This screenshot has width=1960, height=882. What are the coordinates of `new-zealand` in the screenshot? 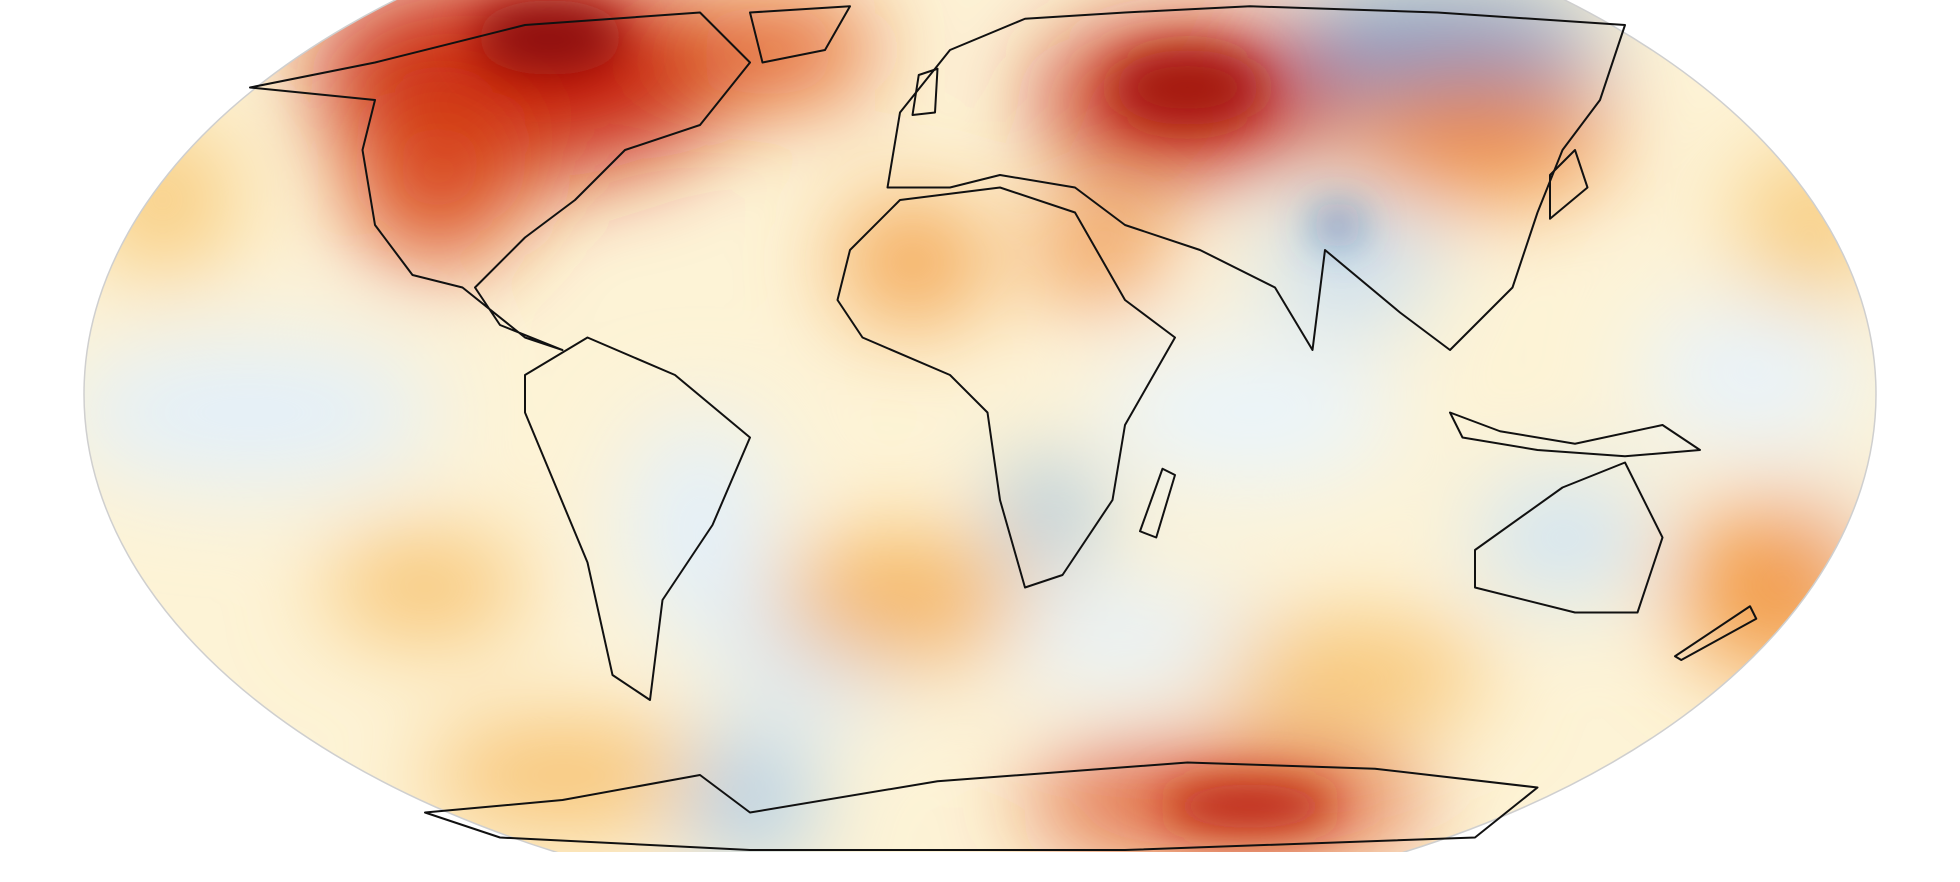 It's located at (1716, 633).